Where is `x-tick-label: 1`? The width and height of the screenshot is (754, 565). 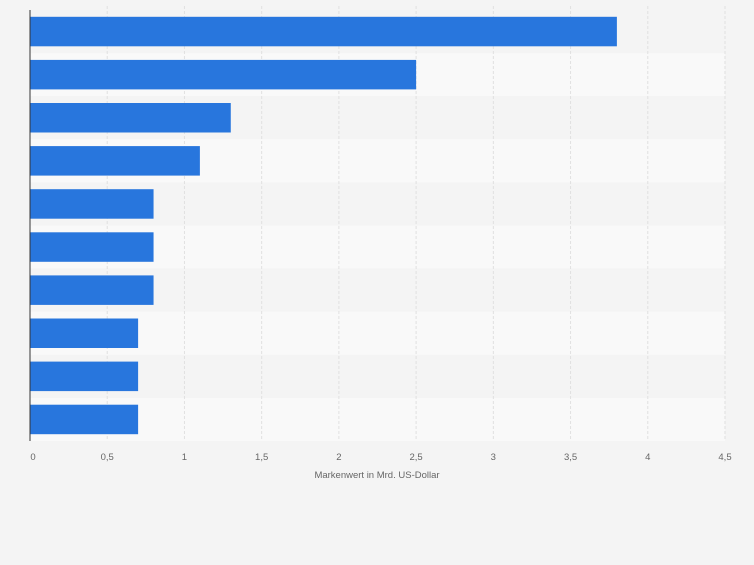 x-tick-label: 1 is located at coordinates (184, 457).